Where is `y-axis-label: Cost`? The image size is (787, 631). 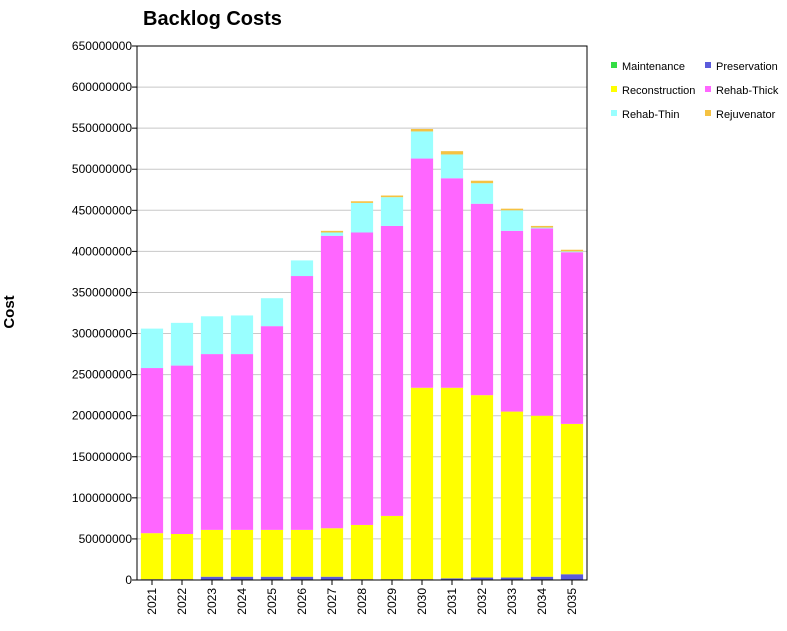 y-axis-label: Cost is located at coordinates (9, 311).